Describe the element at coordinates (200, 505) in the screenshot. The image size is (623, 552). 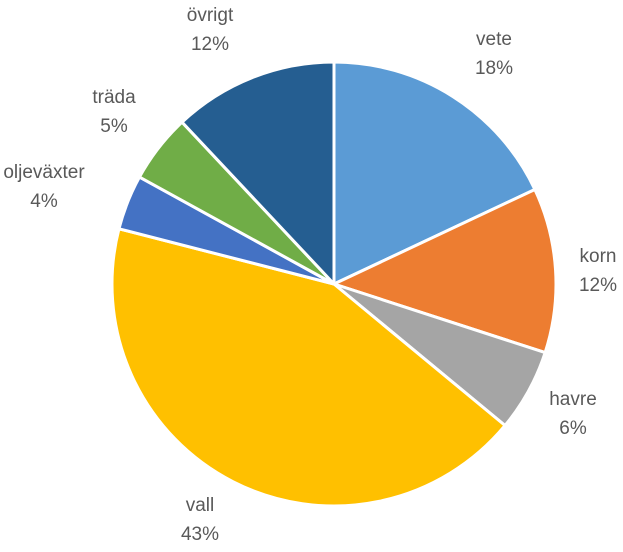
I see `category-label-vall: vall` at that location.